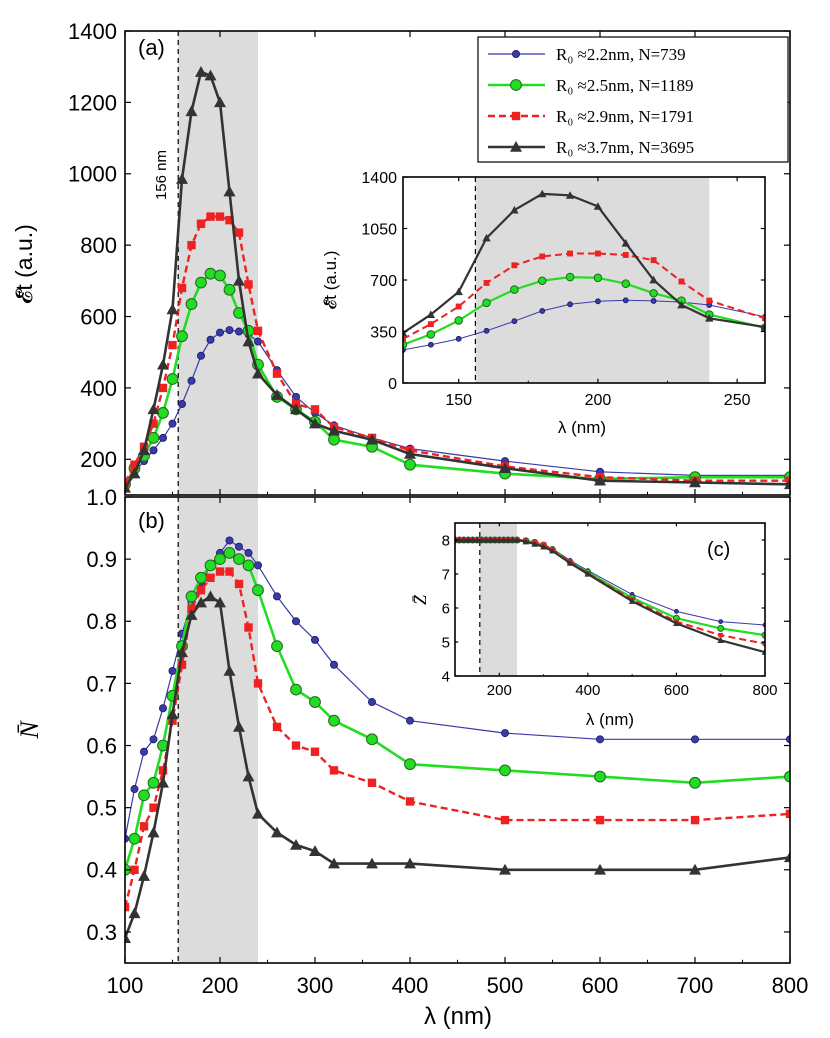 This screenshot has height=1038, width=830. I want to click on legend-label: R₀ ≈3.7nm, N=3695, so click(625, 147).